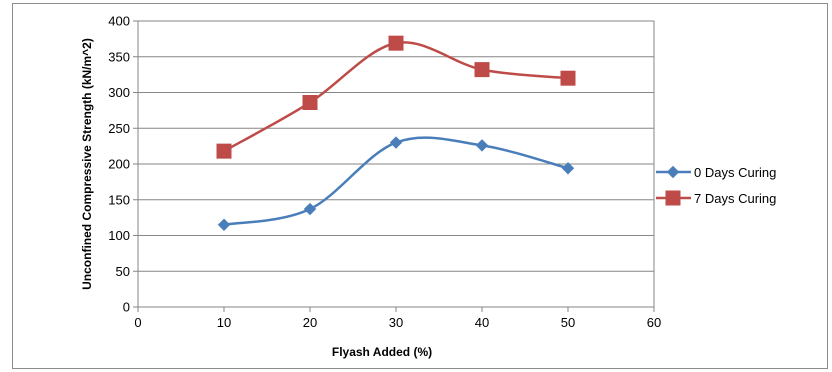 This screenshot has width=832, height=372. I want to click on y-tick-label: 350, so click(119, 56).